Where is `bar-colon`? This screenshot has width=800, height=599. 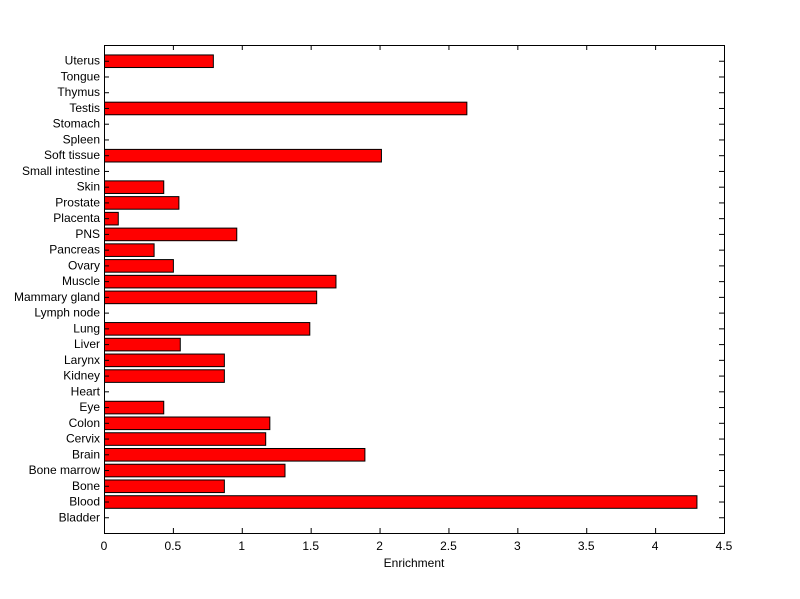 bar-colon is located at coordinates (187, 423).